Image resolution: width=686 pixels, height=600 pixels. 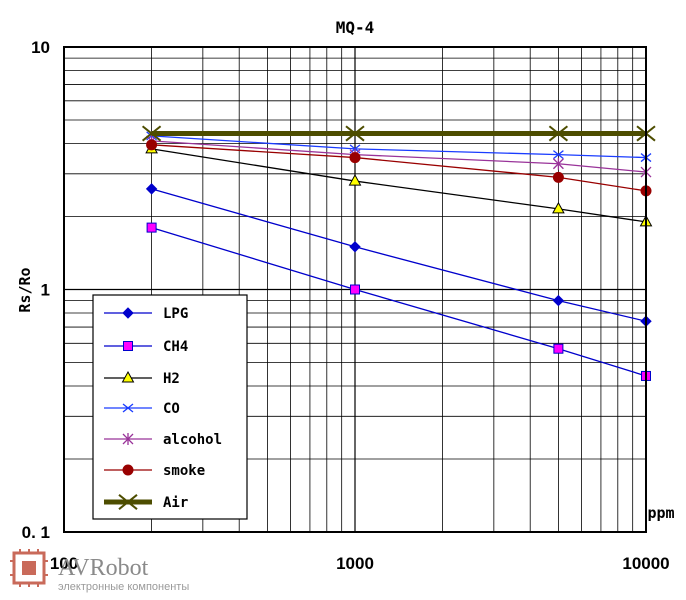 I want to click on legend-entry-alcohol: alcohol, so click(x=163, y=440).